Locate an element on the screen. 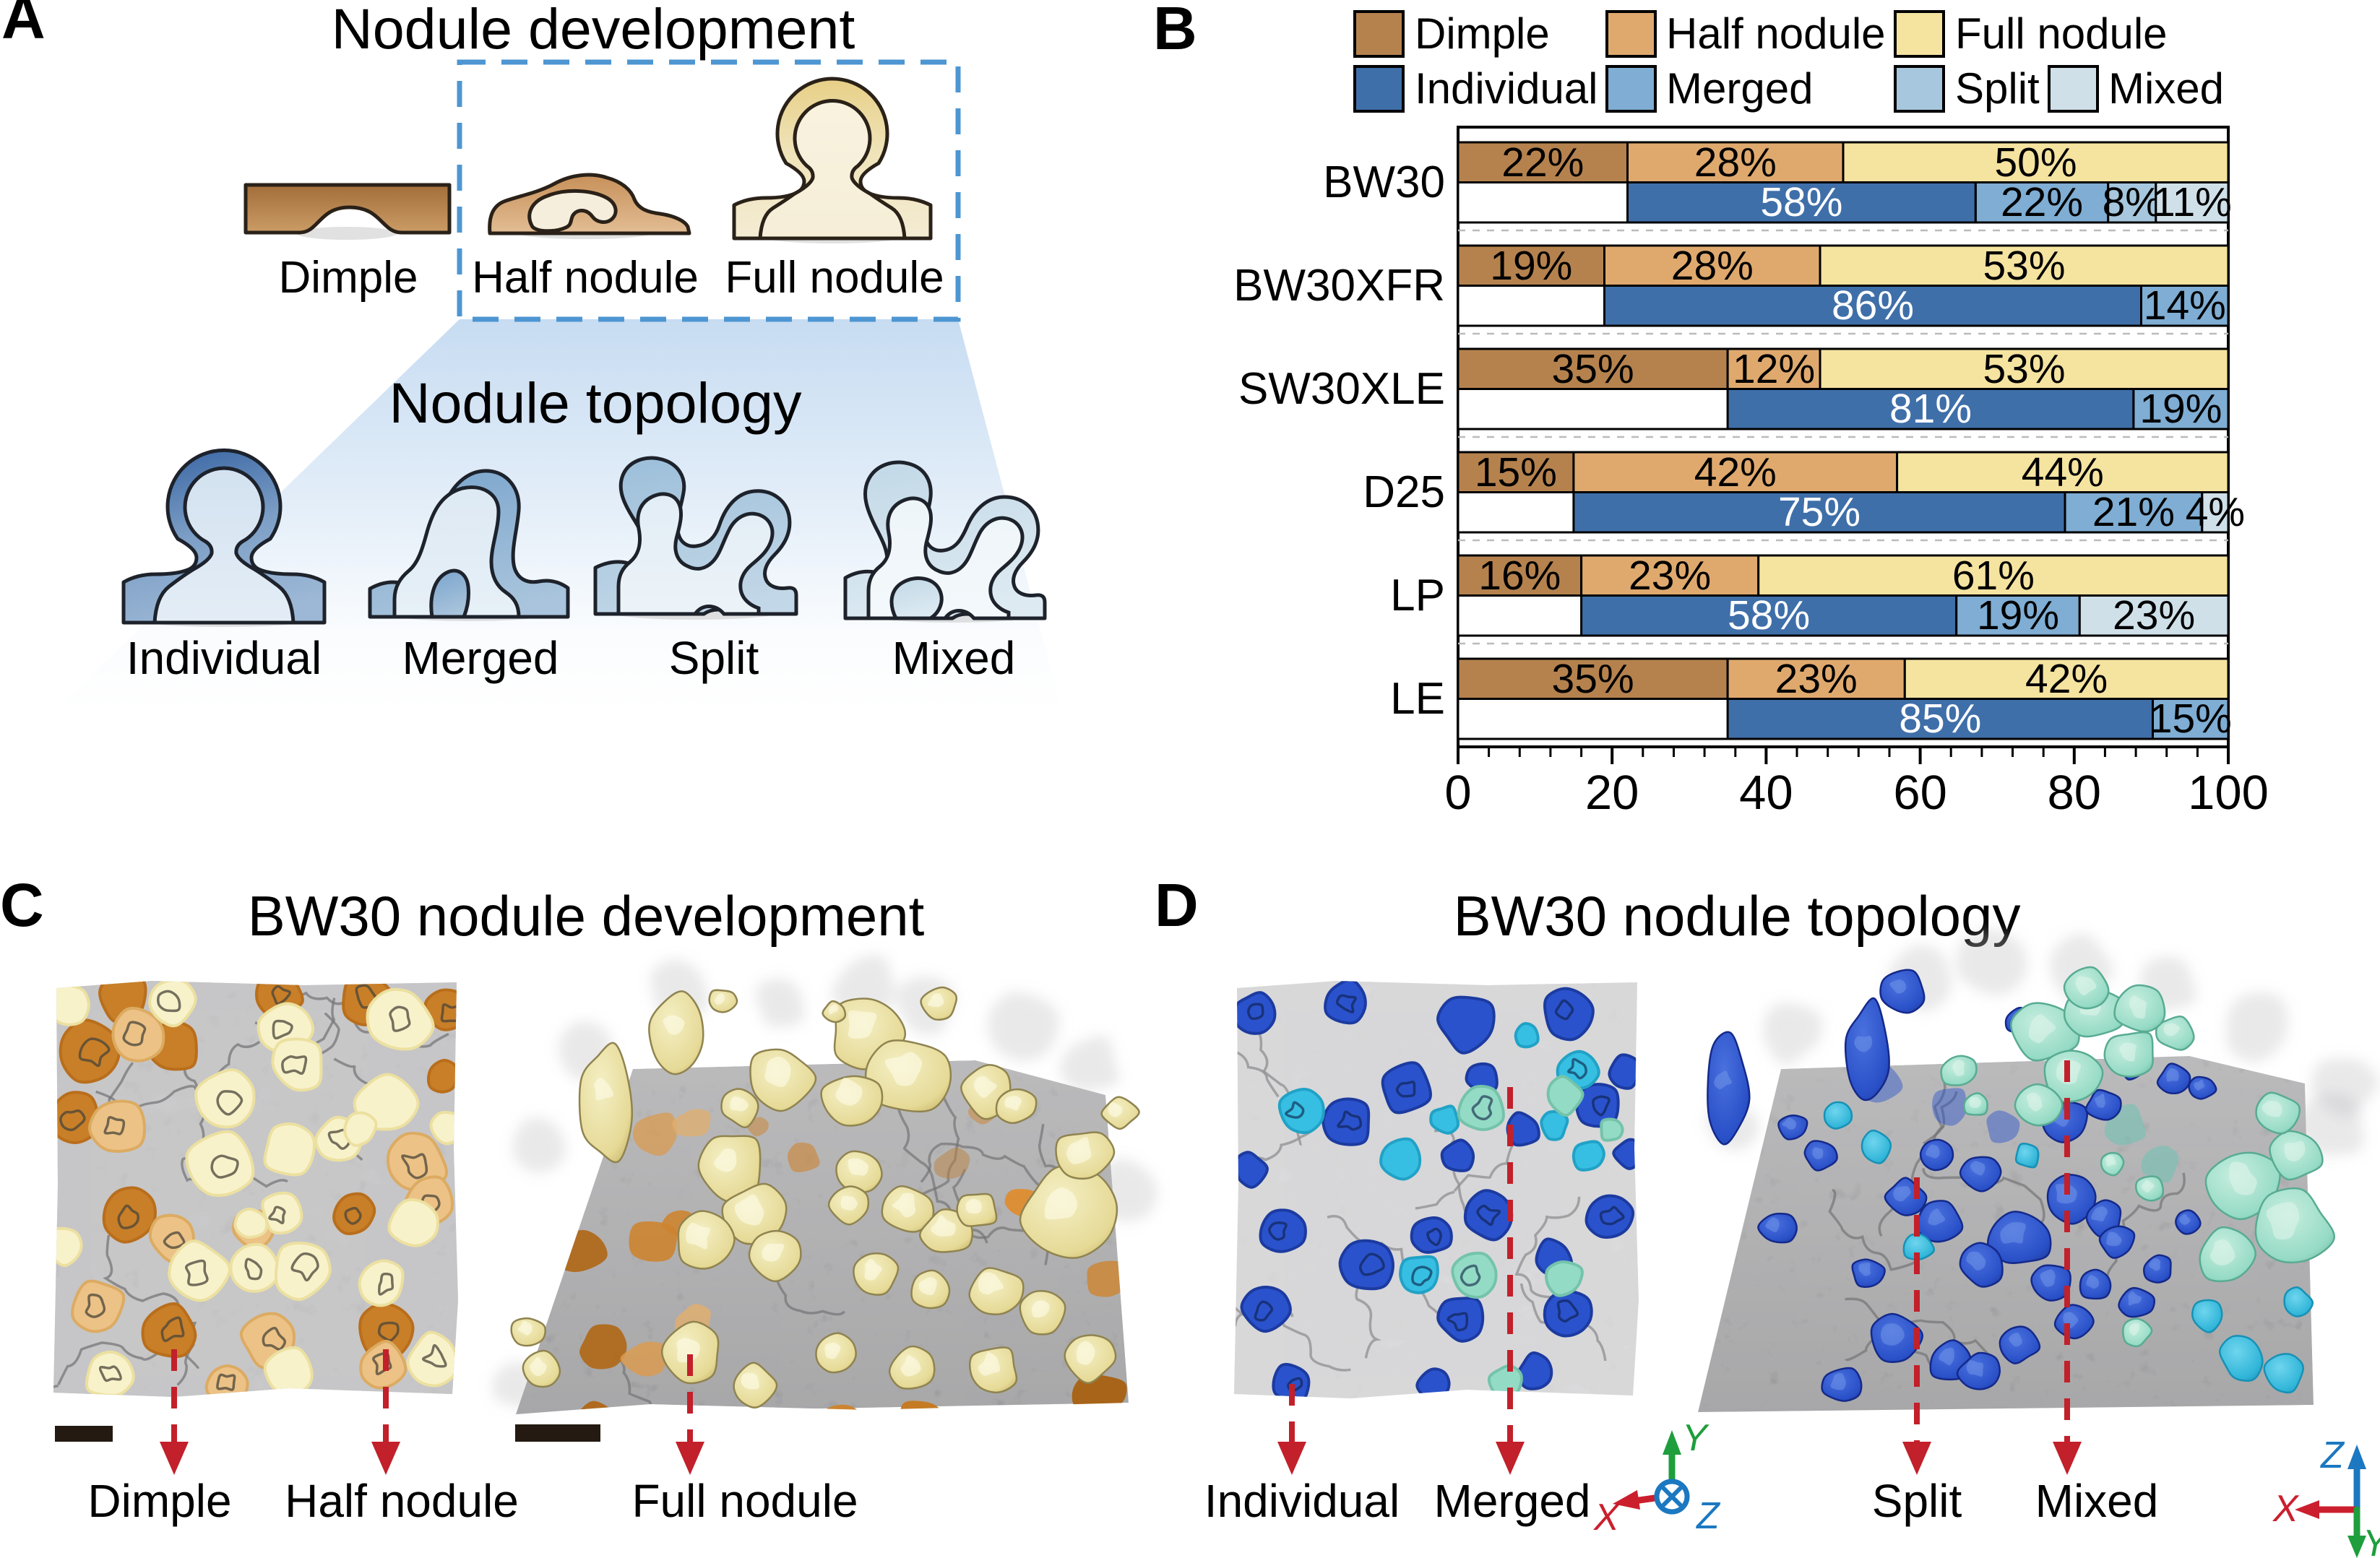 The image size is (2380, 1558). svg-text: B is located at coordinates (1175, 31).